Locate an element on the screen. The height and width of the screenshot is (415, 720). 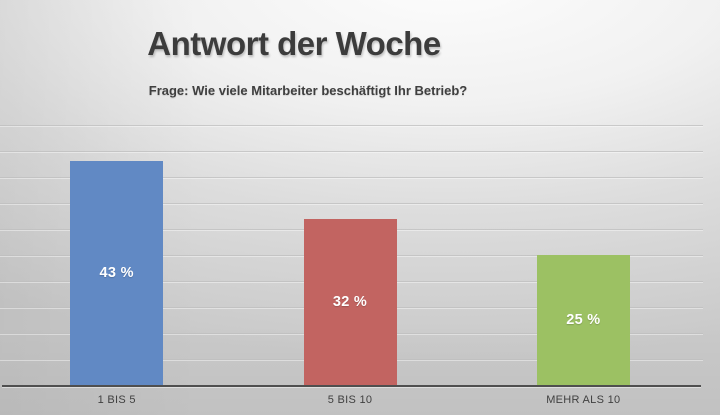
bar: 43 % is located at coordinates (117, 273).